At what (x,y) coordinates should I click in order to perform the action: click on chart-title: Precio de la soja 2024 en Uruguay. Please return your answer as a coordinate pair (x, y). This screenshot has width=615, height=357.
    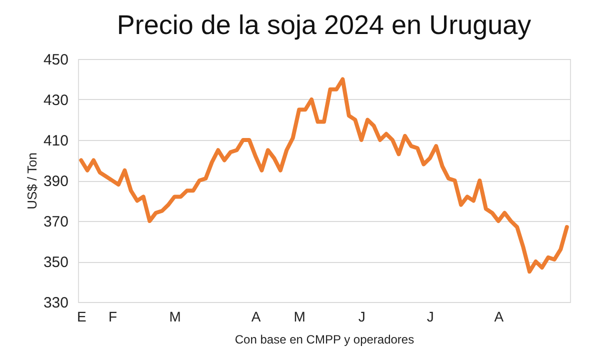
    Looking at the image, I should click on (324, 25).